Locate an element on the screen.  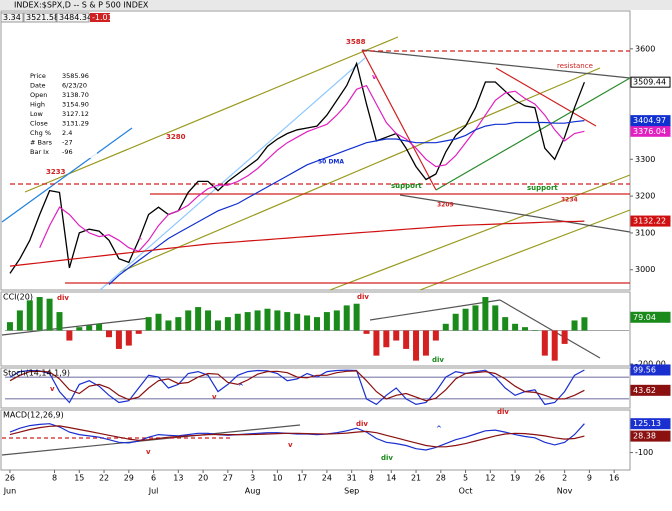
header-bar is located at coordinates (336, 5).